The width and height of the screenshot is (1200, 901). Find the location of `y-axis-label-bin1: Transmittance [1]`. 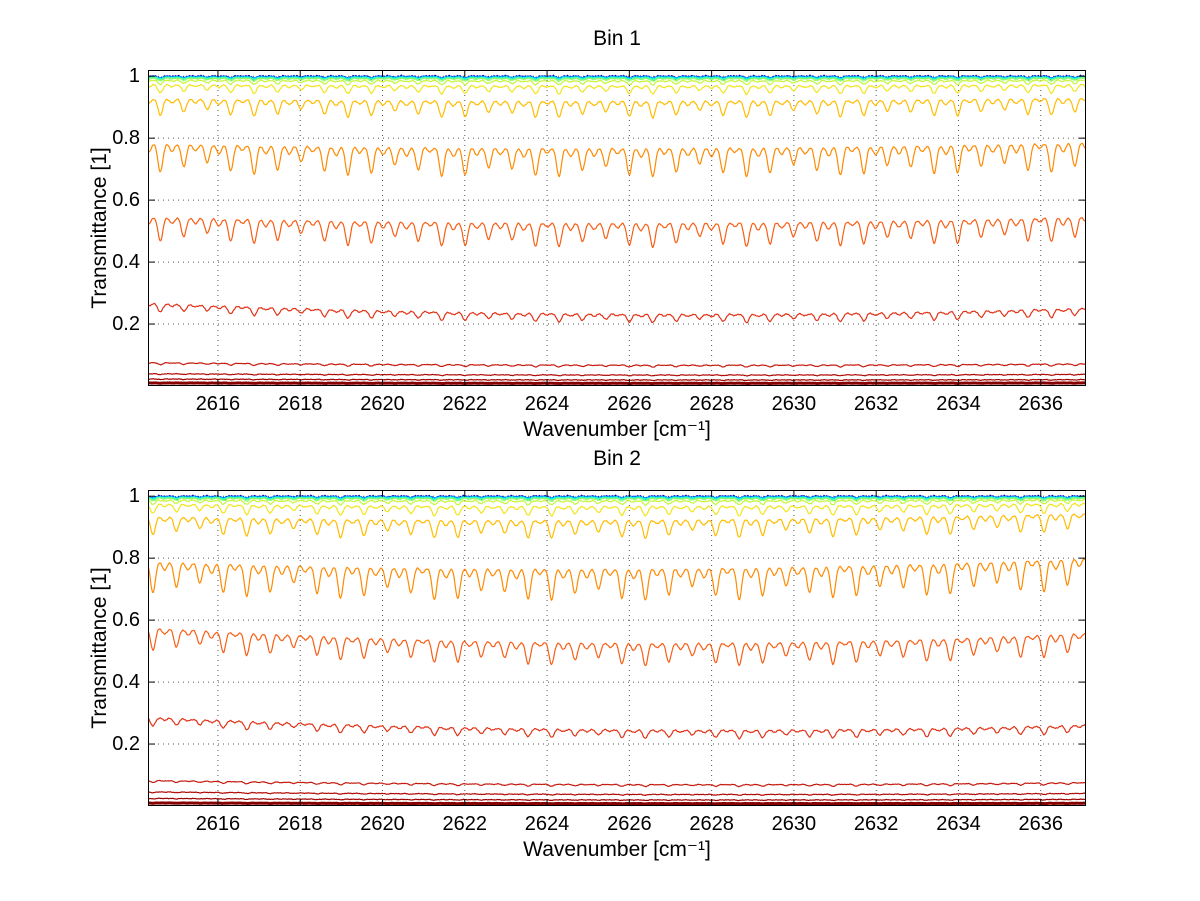

y-axis-label-bin1: Transmittance [1] is located at coordinates (99, 228).